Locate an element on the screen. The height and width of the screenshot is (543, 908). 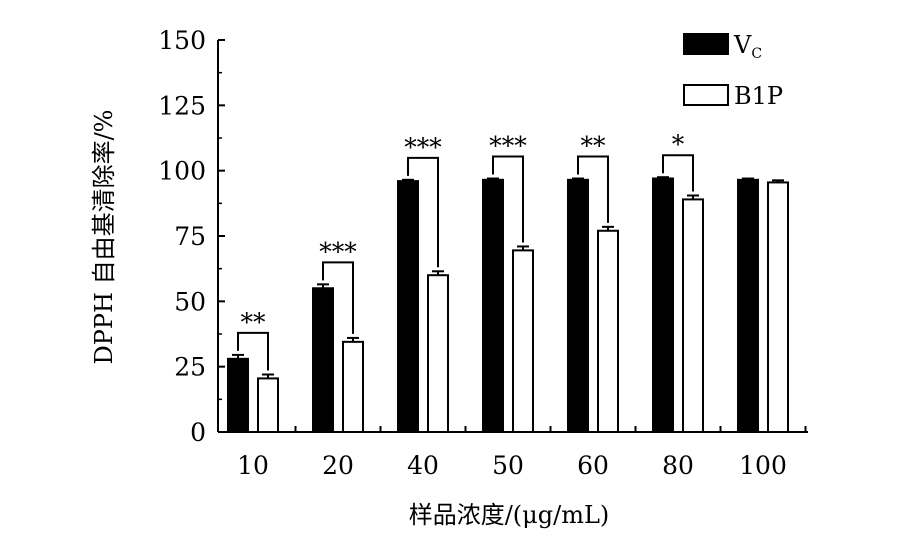
legend-swatch-vc is located at coordinates (706, 44).